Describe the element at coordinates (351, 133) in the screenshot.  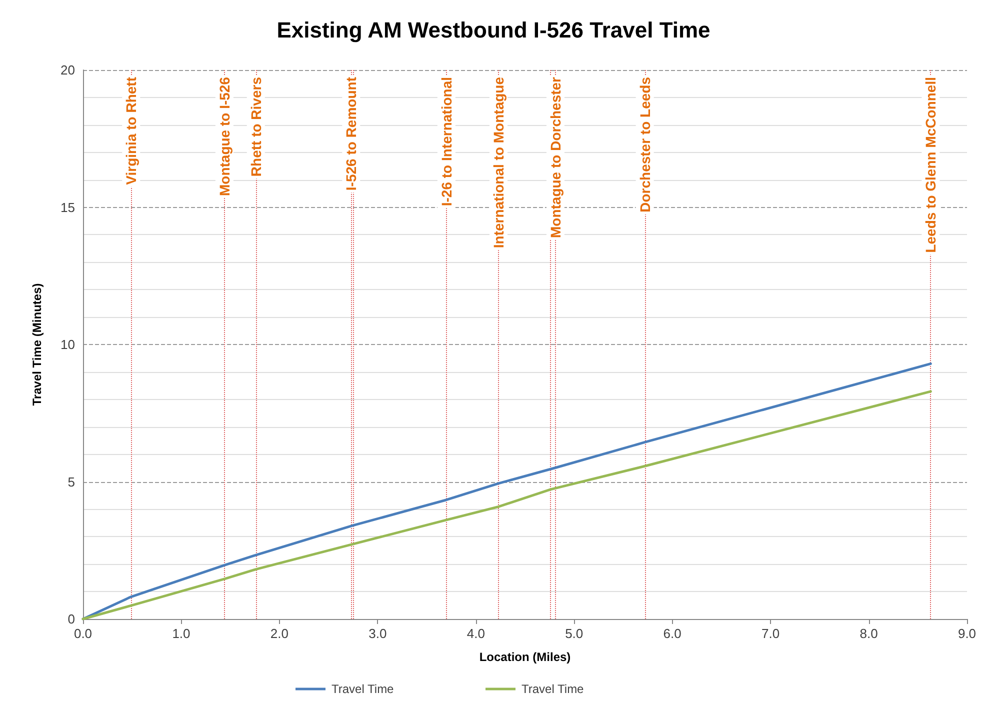
I see `ref-line-label: I-526 to Remount` at that location.